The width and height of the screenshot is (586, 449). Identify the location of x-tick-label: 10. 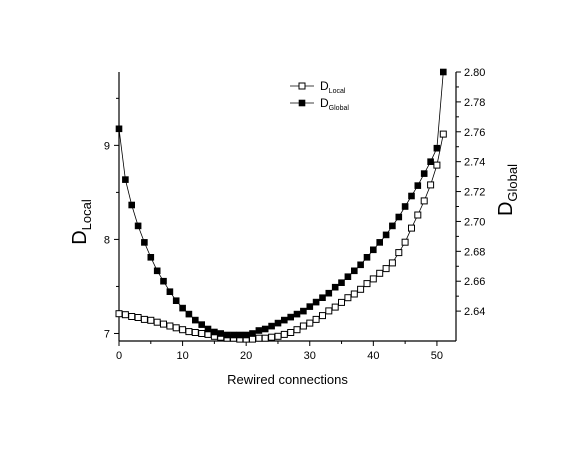
(182, 356).